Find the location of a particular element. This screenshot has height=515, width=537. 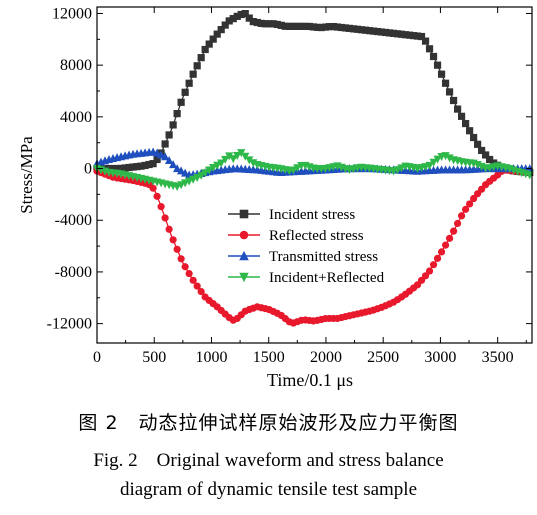

x-tick-label: 2500 is located at coordinates (383, 357).